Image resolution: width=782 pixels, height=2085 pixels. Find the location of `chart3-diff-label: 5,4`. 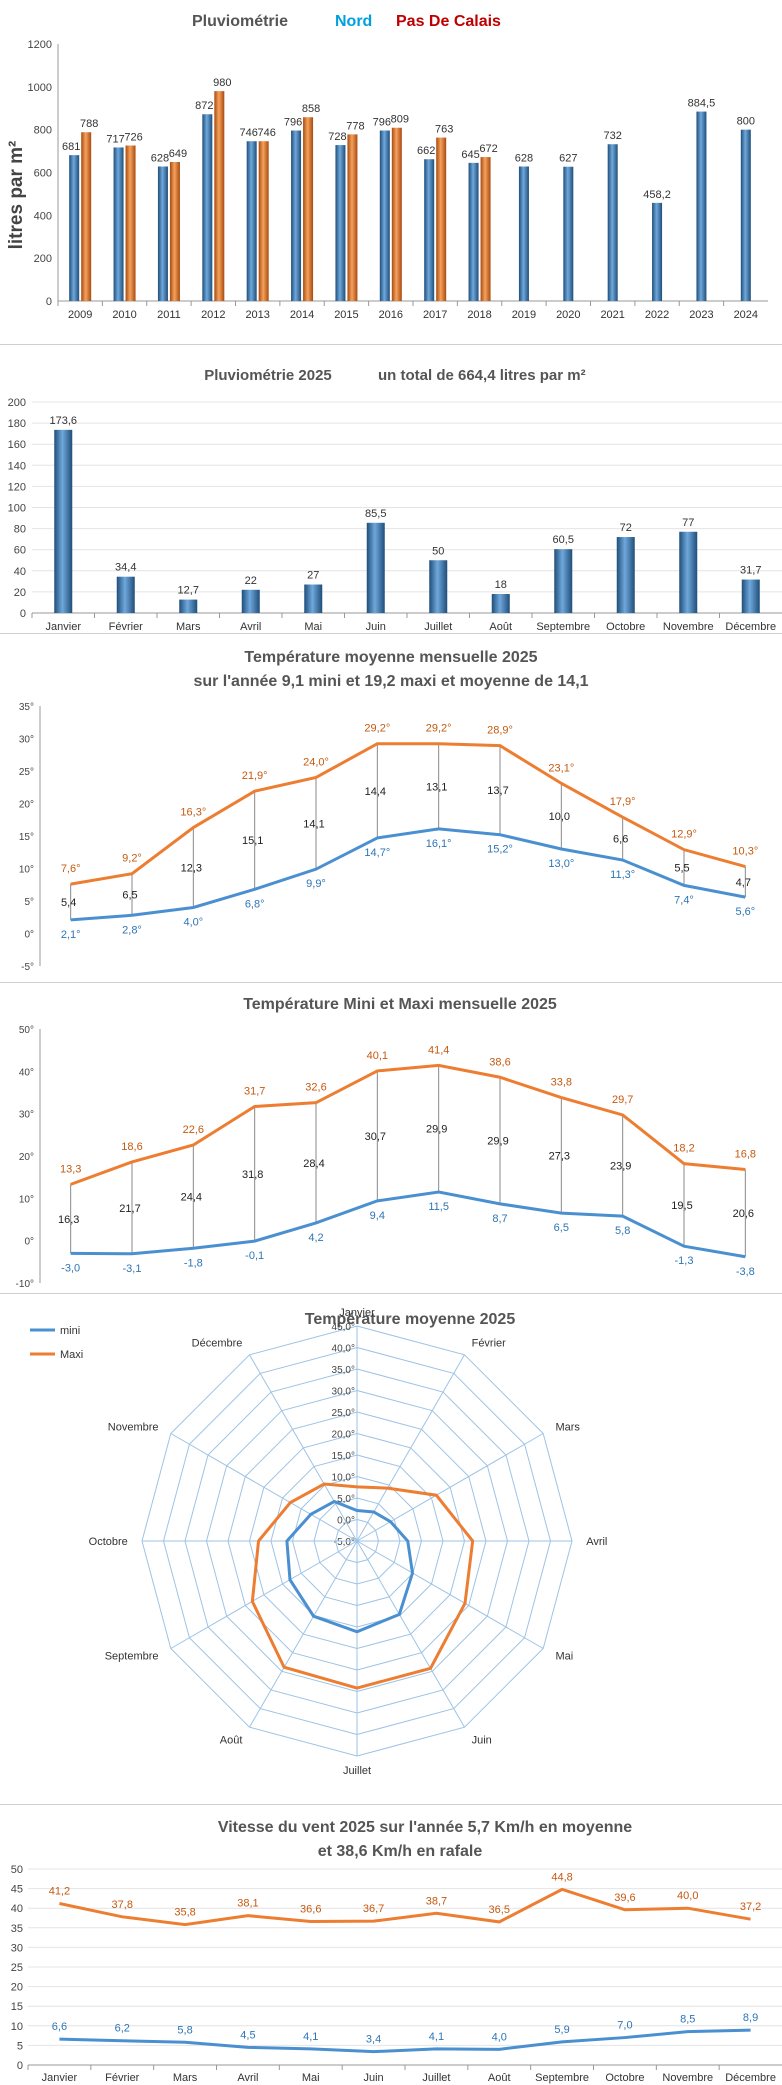

chart3-diff-label: 5,4 is located at coordinates (68, 903).